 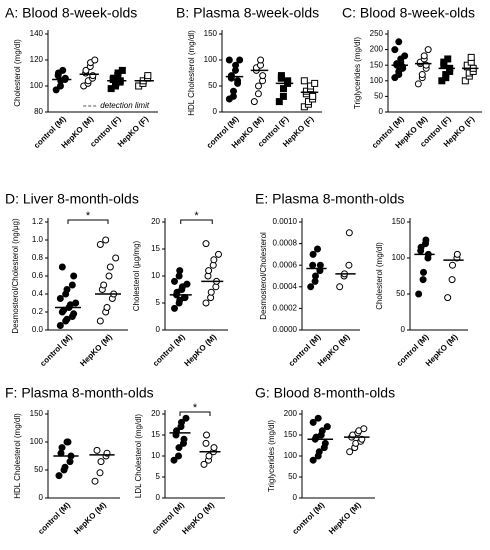 What do you see at coordinates (379, 276) in the screenshot?
I see `y-axis-label: Cholesterol (mg/dl)` at bounding box center [379, 276].